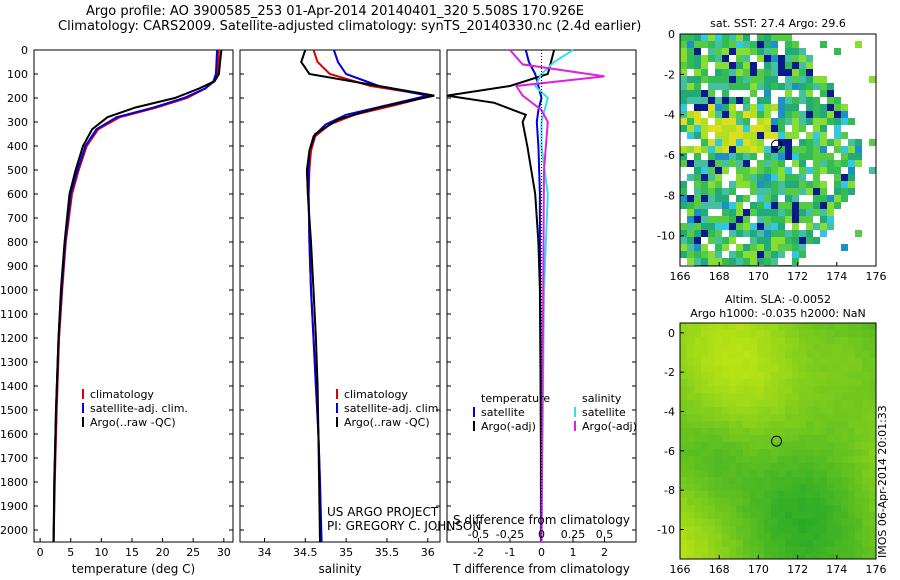 This screenshot has width=900, height=580. What do you see at coordinates (14, 410) in the screenshot?
I see `depth-tick-label: 1500` at bounding box center [14, 410].